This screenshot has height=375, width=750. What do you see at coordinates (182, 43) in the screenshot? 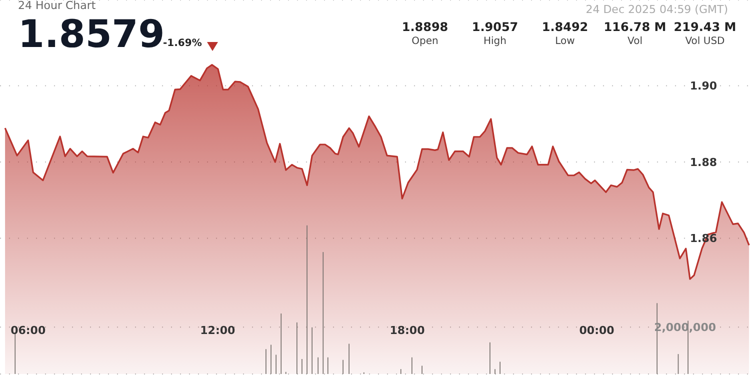
I see `annotation: -1.69%` at bounding box center [182, 43].